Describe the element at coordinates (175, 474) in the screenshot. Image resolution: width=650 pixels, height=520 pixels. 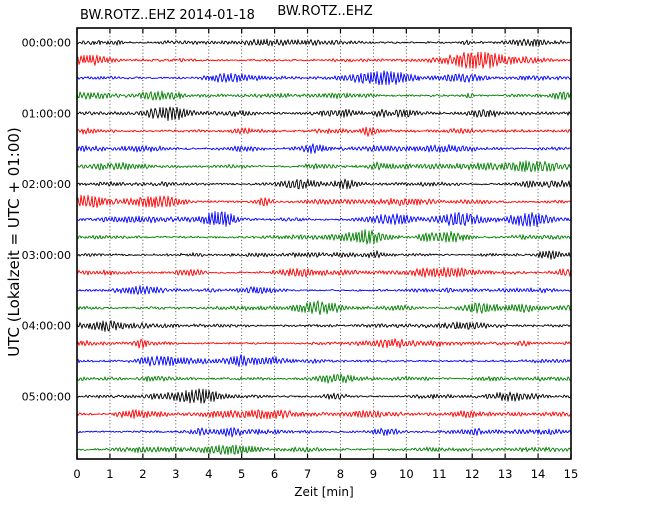
I see `x-tick-label: 3` at that location.